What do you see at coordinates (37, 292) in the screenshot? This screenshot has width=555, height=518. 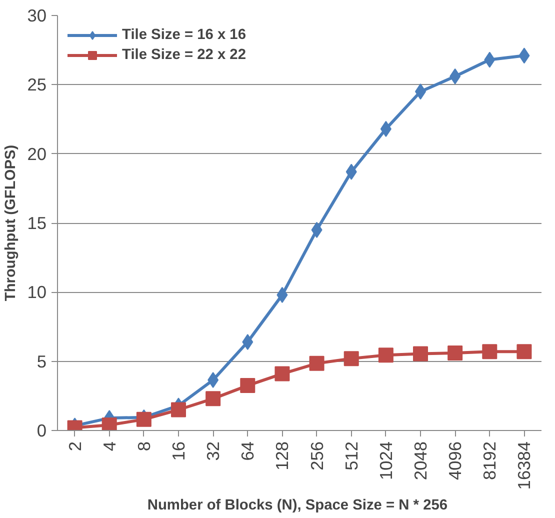 I see `y-tick-label: 10` at bounding box center [37, 292].